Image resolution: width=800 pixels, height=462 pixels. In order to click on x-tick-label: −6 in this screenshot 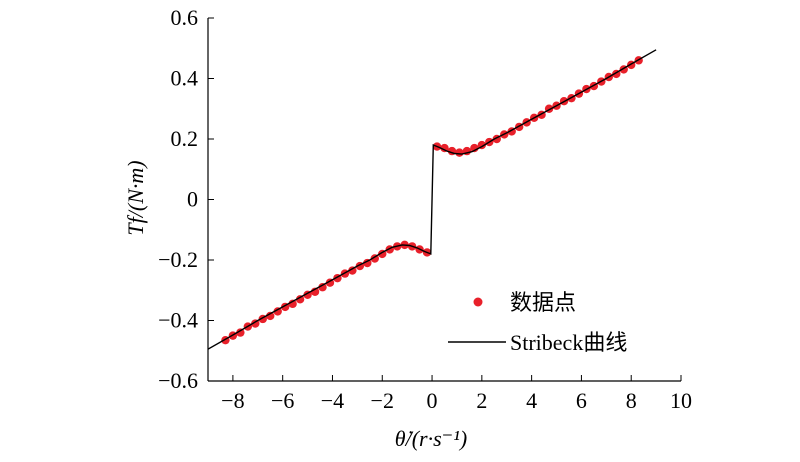, I will do `click(282, 400)`.